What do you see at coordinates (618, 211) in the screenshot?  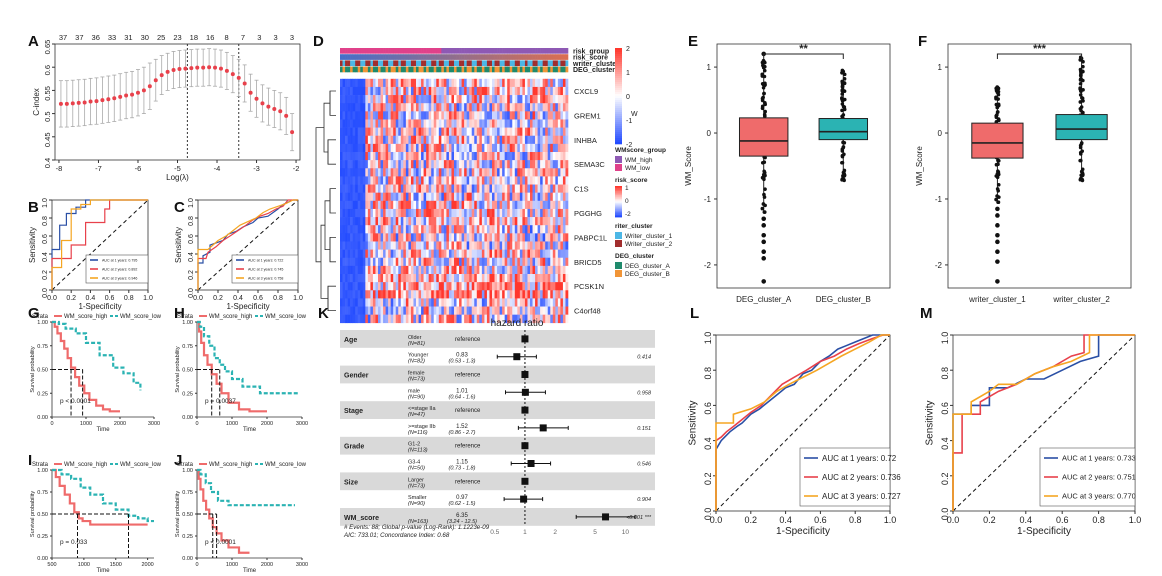 I see `legend-gradient` at bounding box center [618, 211].